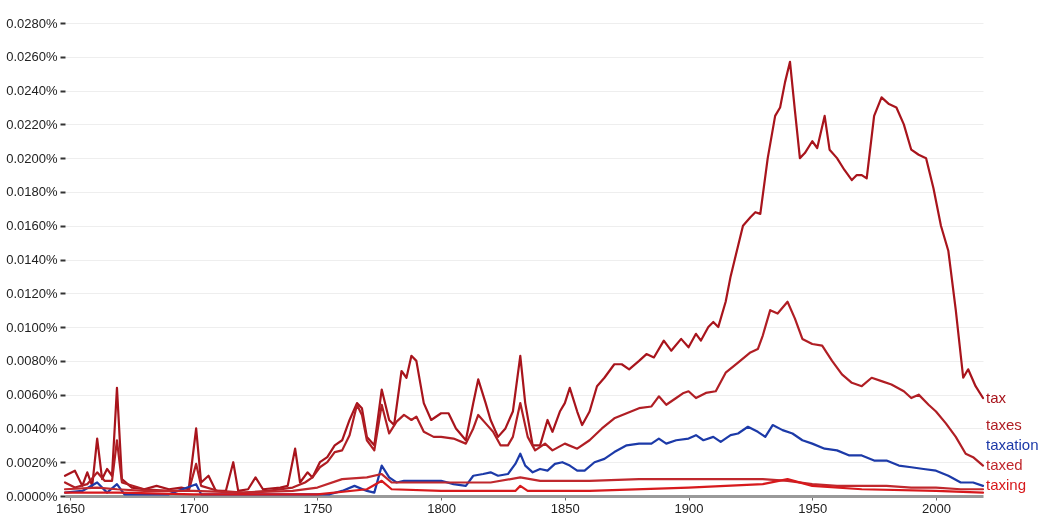 This screenshot has width=1046, height=522. Describe the element at coordinates (32, 395) in the screenshot. I see `y-tick-label: 0.0060%` at that location.